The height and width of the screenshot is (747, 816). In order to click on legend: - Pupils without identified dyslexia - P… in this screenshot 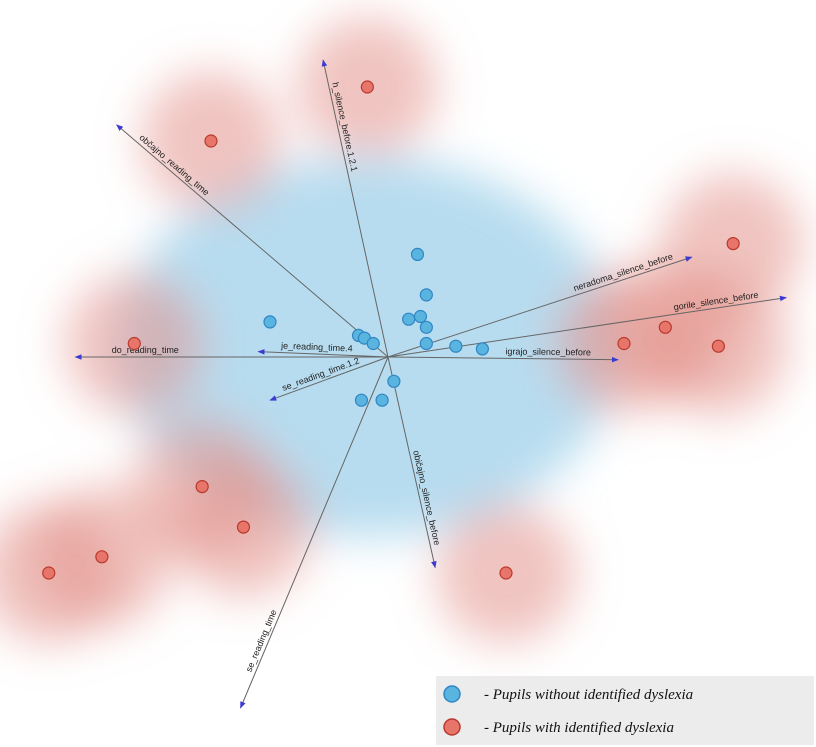, I will do `click(625, 710)`.